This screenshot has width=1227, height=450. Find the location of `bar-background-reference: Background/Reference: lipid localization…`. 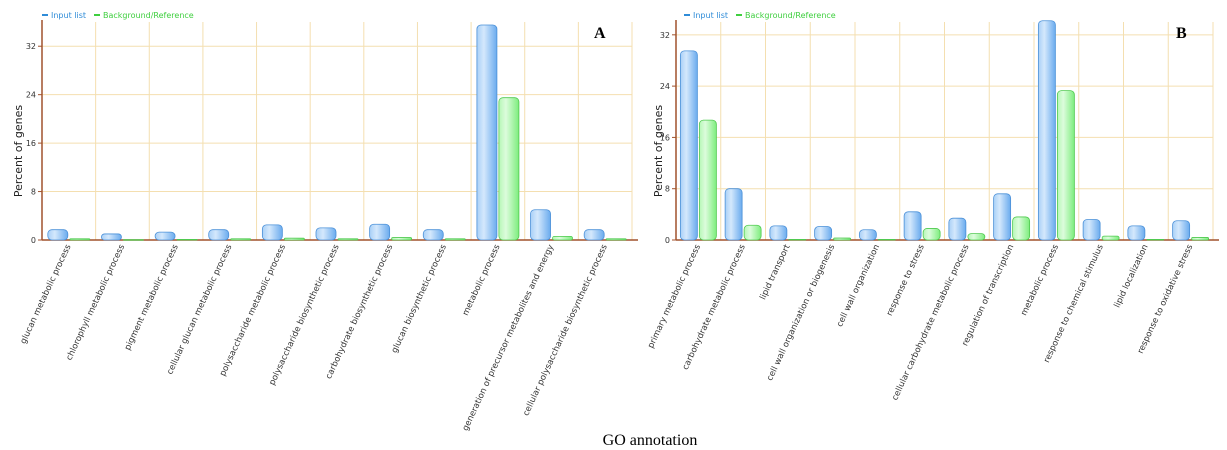

bar-background-reference: Background/Reference: lipid localization… is located at coordinates (1155, 239).